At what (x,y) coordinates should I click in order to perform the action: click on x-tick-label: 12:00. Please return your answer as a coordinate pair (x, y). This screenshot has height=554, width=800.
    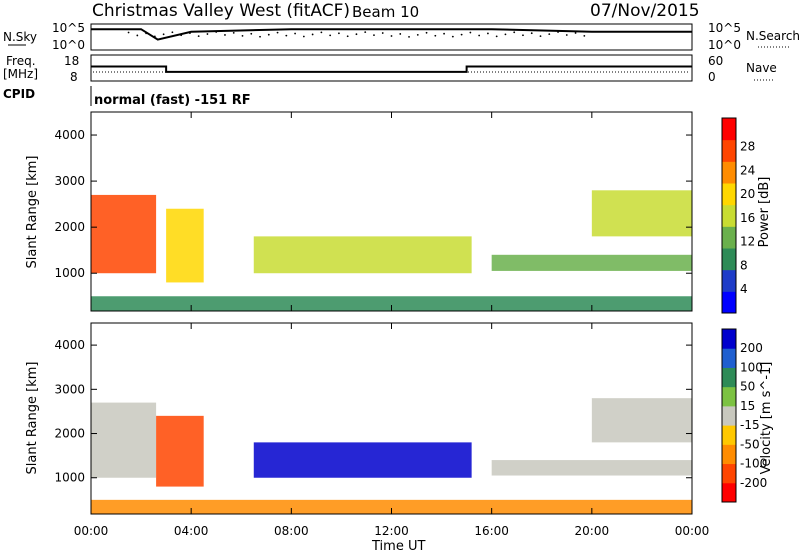
    Looking at the image, I should click on (391, 531).